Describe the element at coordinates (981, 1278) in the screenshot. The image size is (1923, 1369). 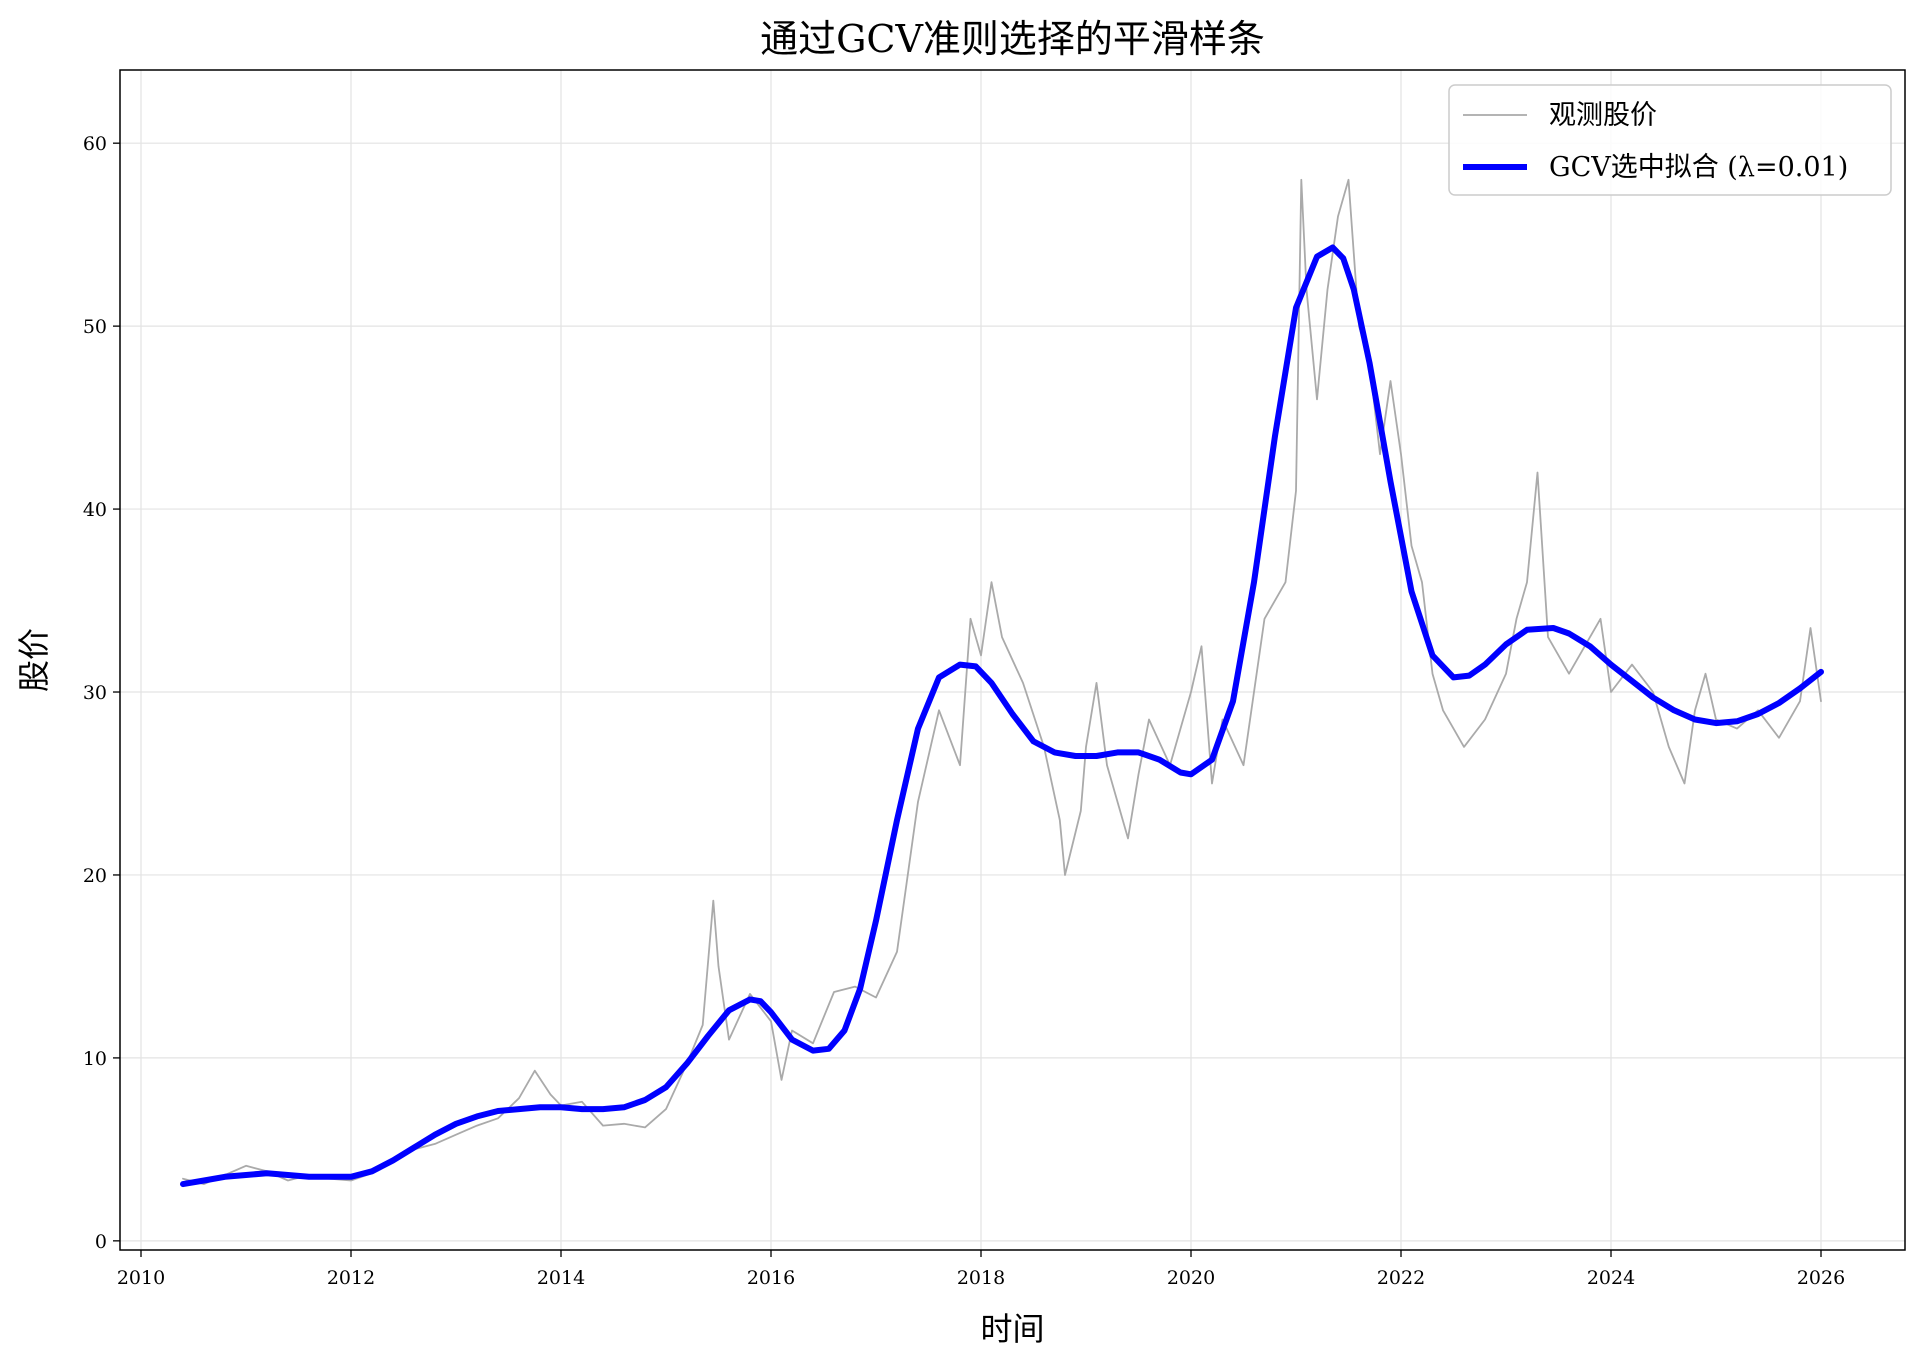
I see `x-tick-label: 2018` at that location.